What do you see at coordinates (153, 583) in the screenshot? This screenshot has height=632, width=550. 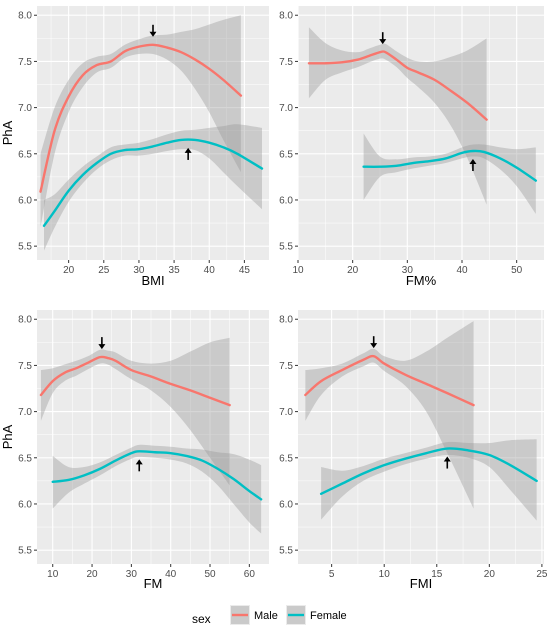 I see `x-axis-title: FM` at bounding box center [153, 583].